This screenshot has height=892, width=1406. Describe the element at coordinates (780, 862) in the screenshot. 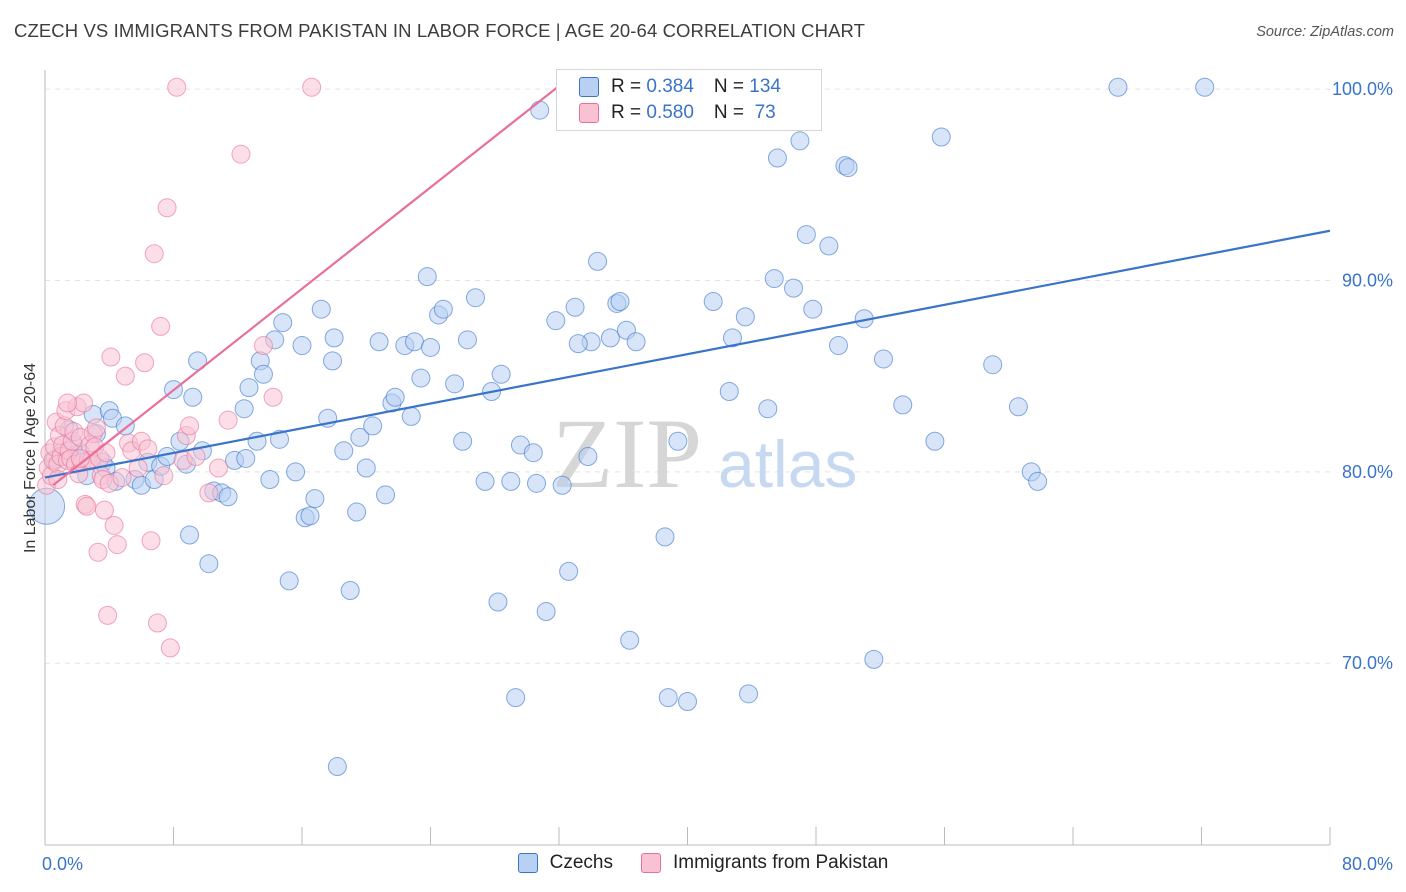

I see `legend-label-pakistan: Immigrants from Pakistan` at that location.